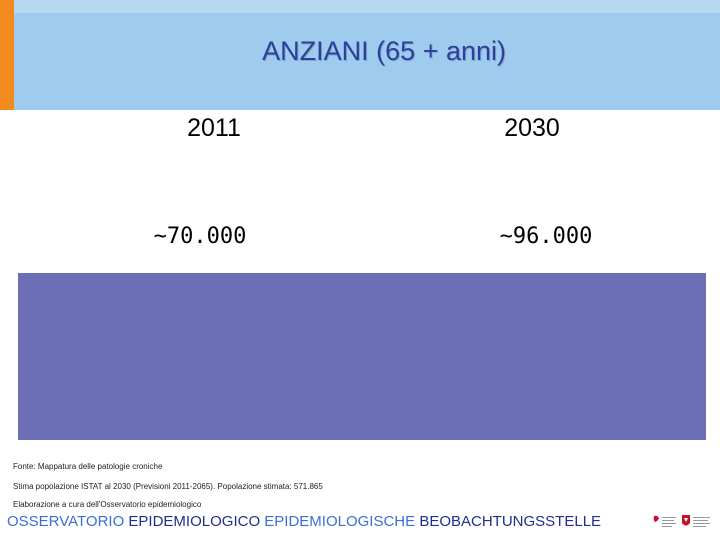  Describe the element at coordinates (546, 236) in the screenshot. I see `value-2030: ~96.000` at that location.